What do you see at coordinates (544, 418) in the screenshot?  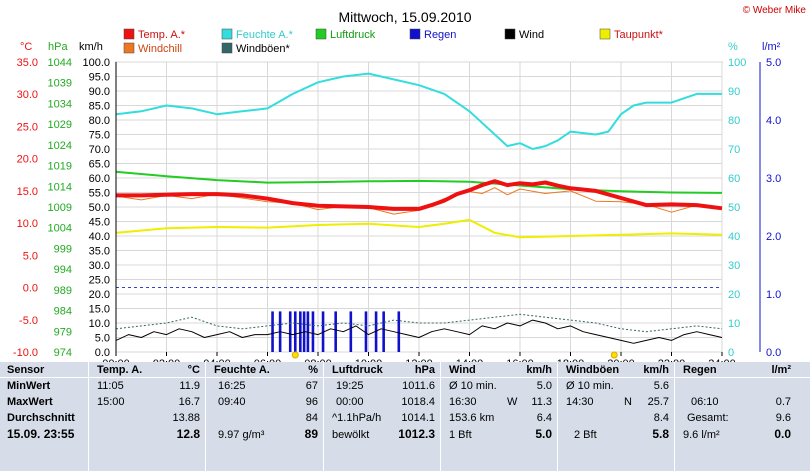 I see `wind-avg: 6.4` at bounding box center [544, 418].